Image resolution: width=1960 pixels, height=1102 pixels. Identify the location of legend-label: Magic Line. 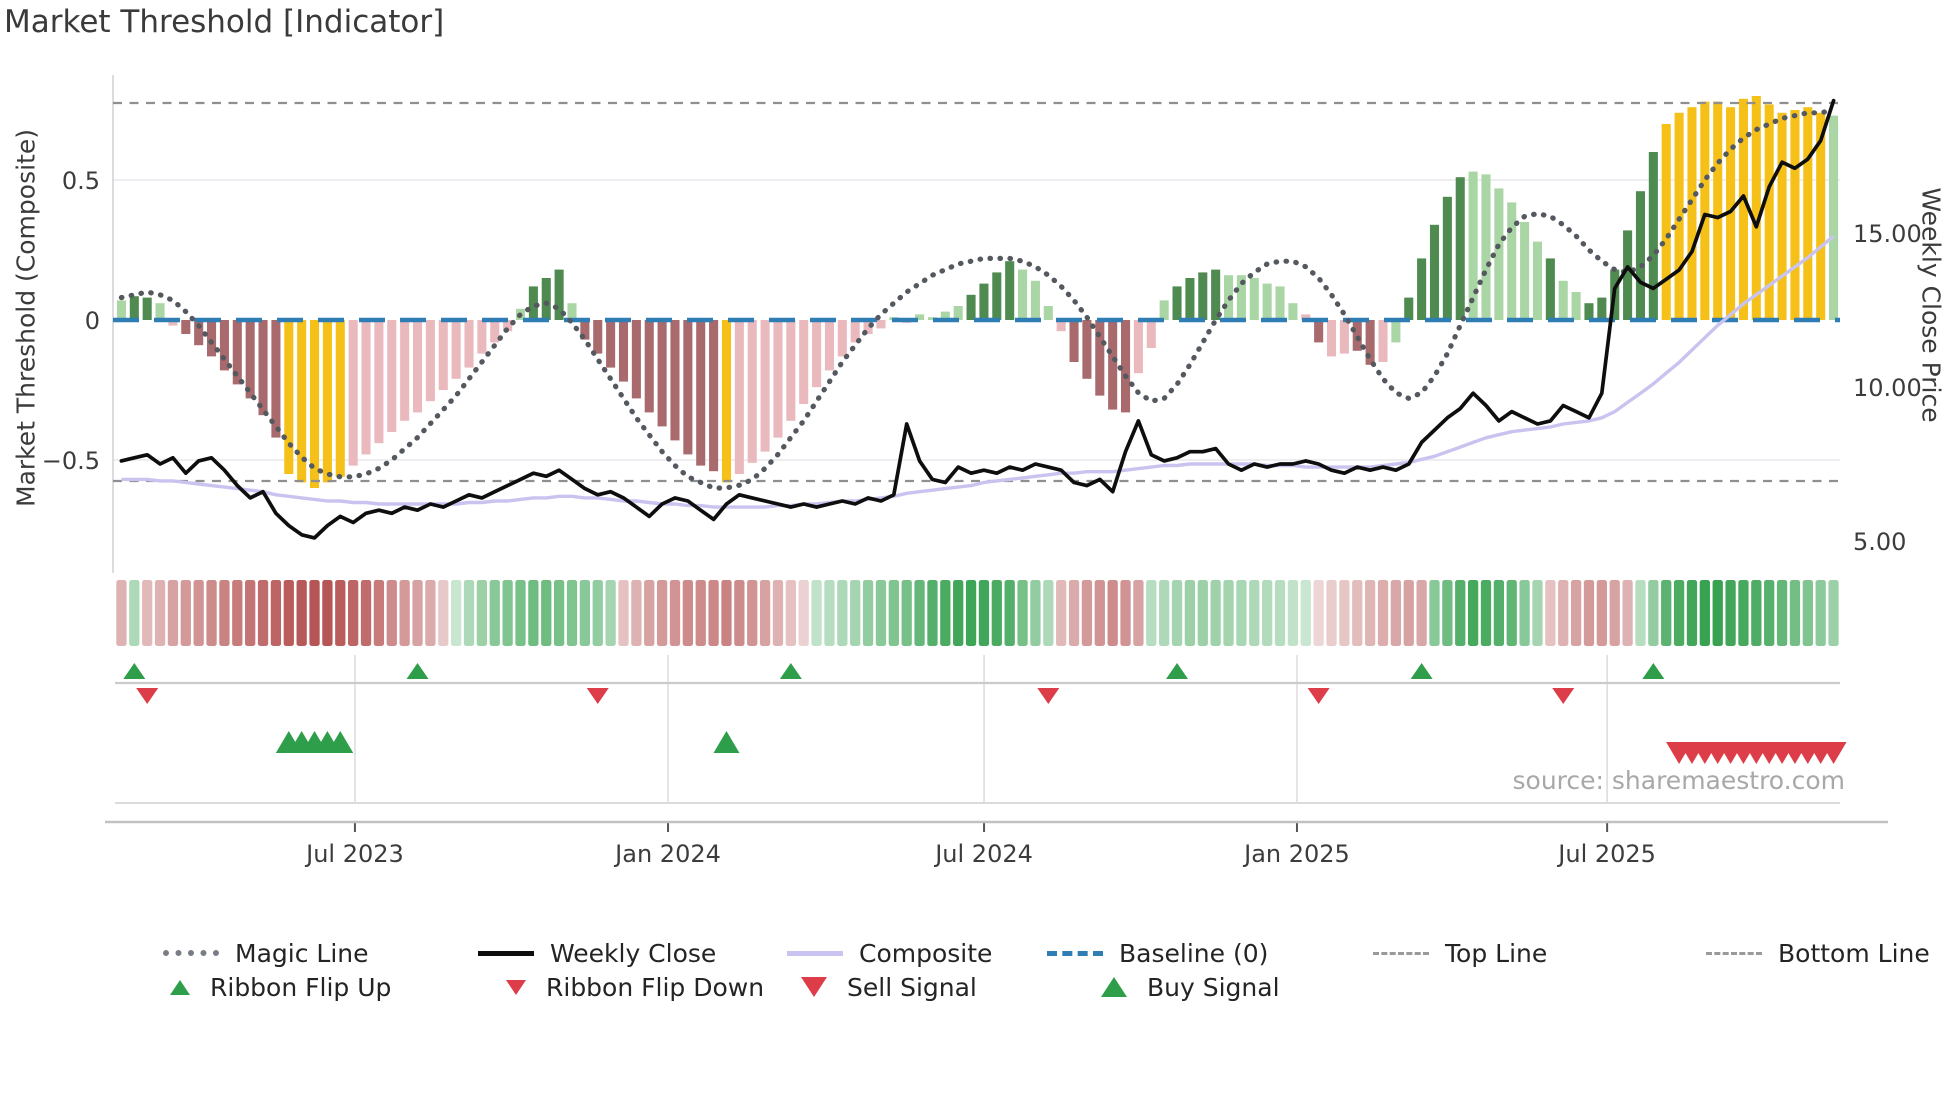
(302, 953).